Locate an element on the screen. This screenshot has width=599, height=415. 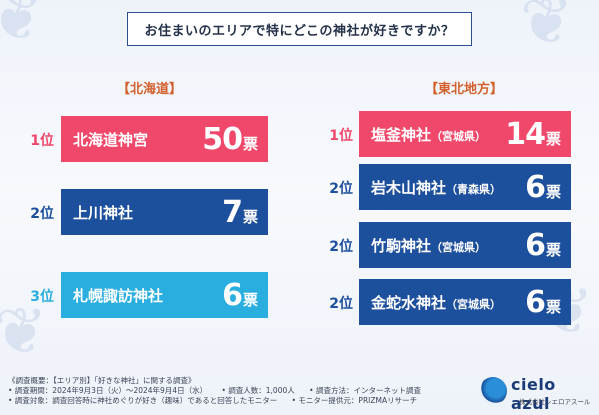
rank-label: 3位 is located at coordinates (42, 297).